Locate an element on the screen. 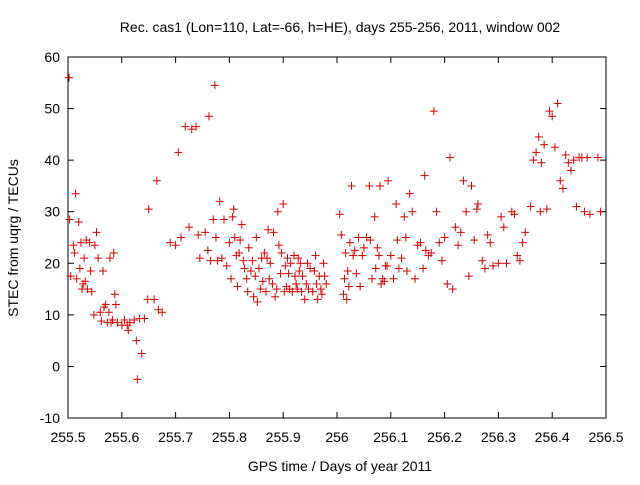 The width and height of the screenshot is (640, 485). y-tick-label: 60 is located at coordinates (52, 57).